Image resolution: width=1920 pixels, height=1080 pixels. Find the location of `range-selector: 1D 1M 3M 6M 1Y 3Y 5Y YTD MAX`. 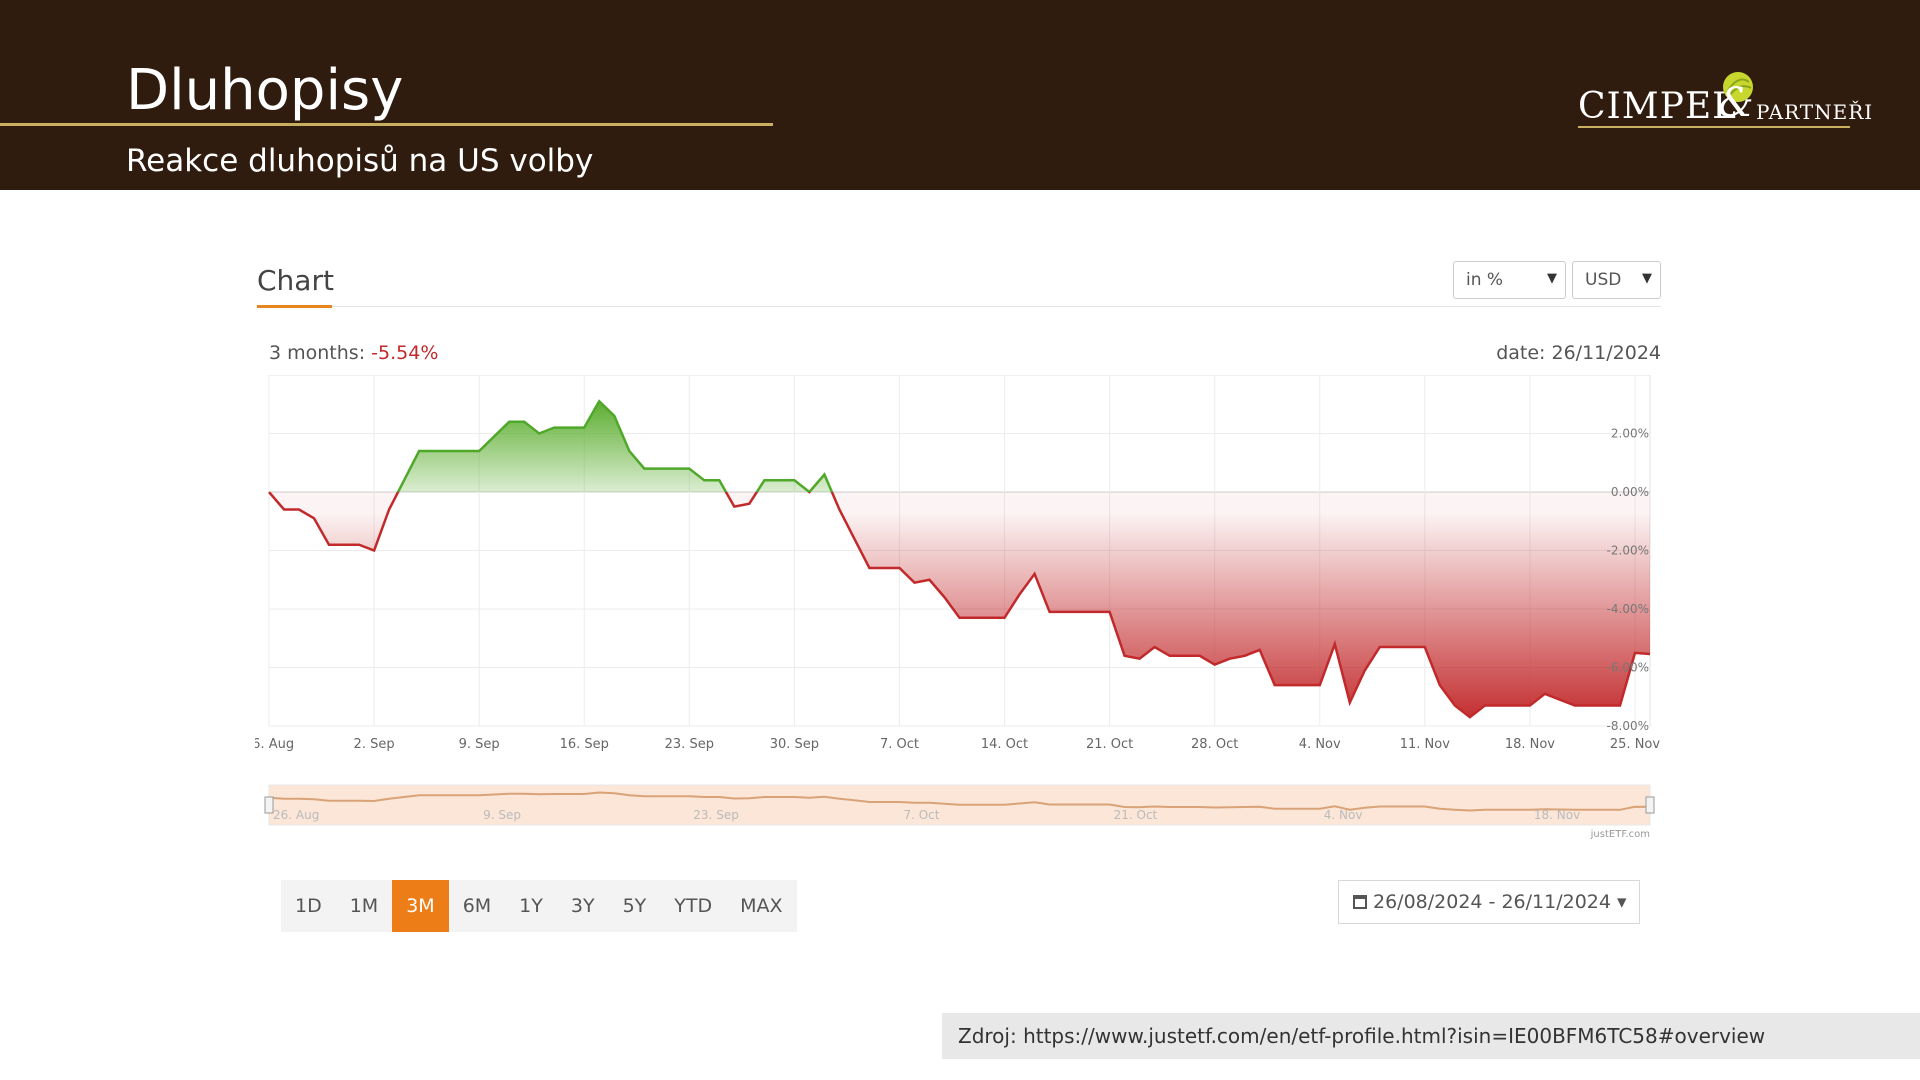

range-selector: 1D 1M 3M 6M 1Y 3Y 5Y YTD MAX is located at coordinates (539, 906).